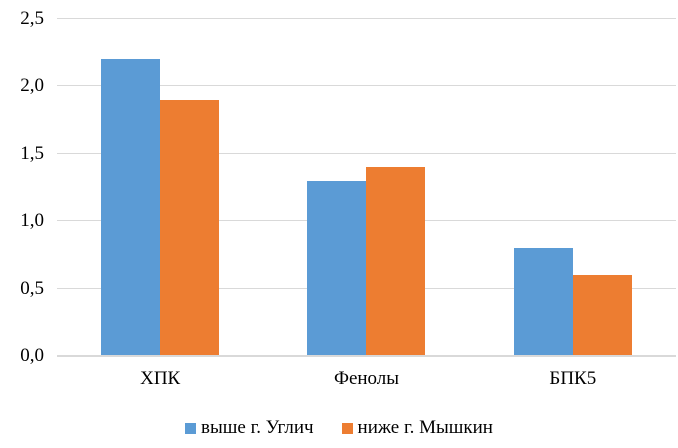  What do you see at coordinates (257, 427) in the screenshot?
I see `legend-label: выше г. Углич` at bounding box center [257, 427].